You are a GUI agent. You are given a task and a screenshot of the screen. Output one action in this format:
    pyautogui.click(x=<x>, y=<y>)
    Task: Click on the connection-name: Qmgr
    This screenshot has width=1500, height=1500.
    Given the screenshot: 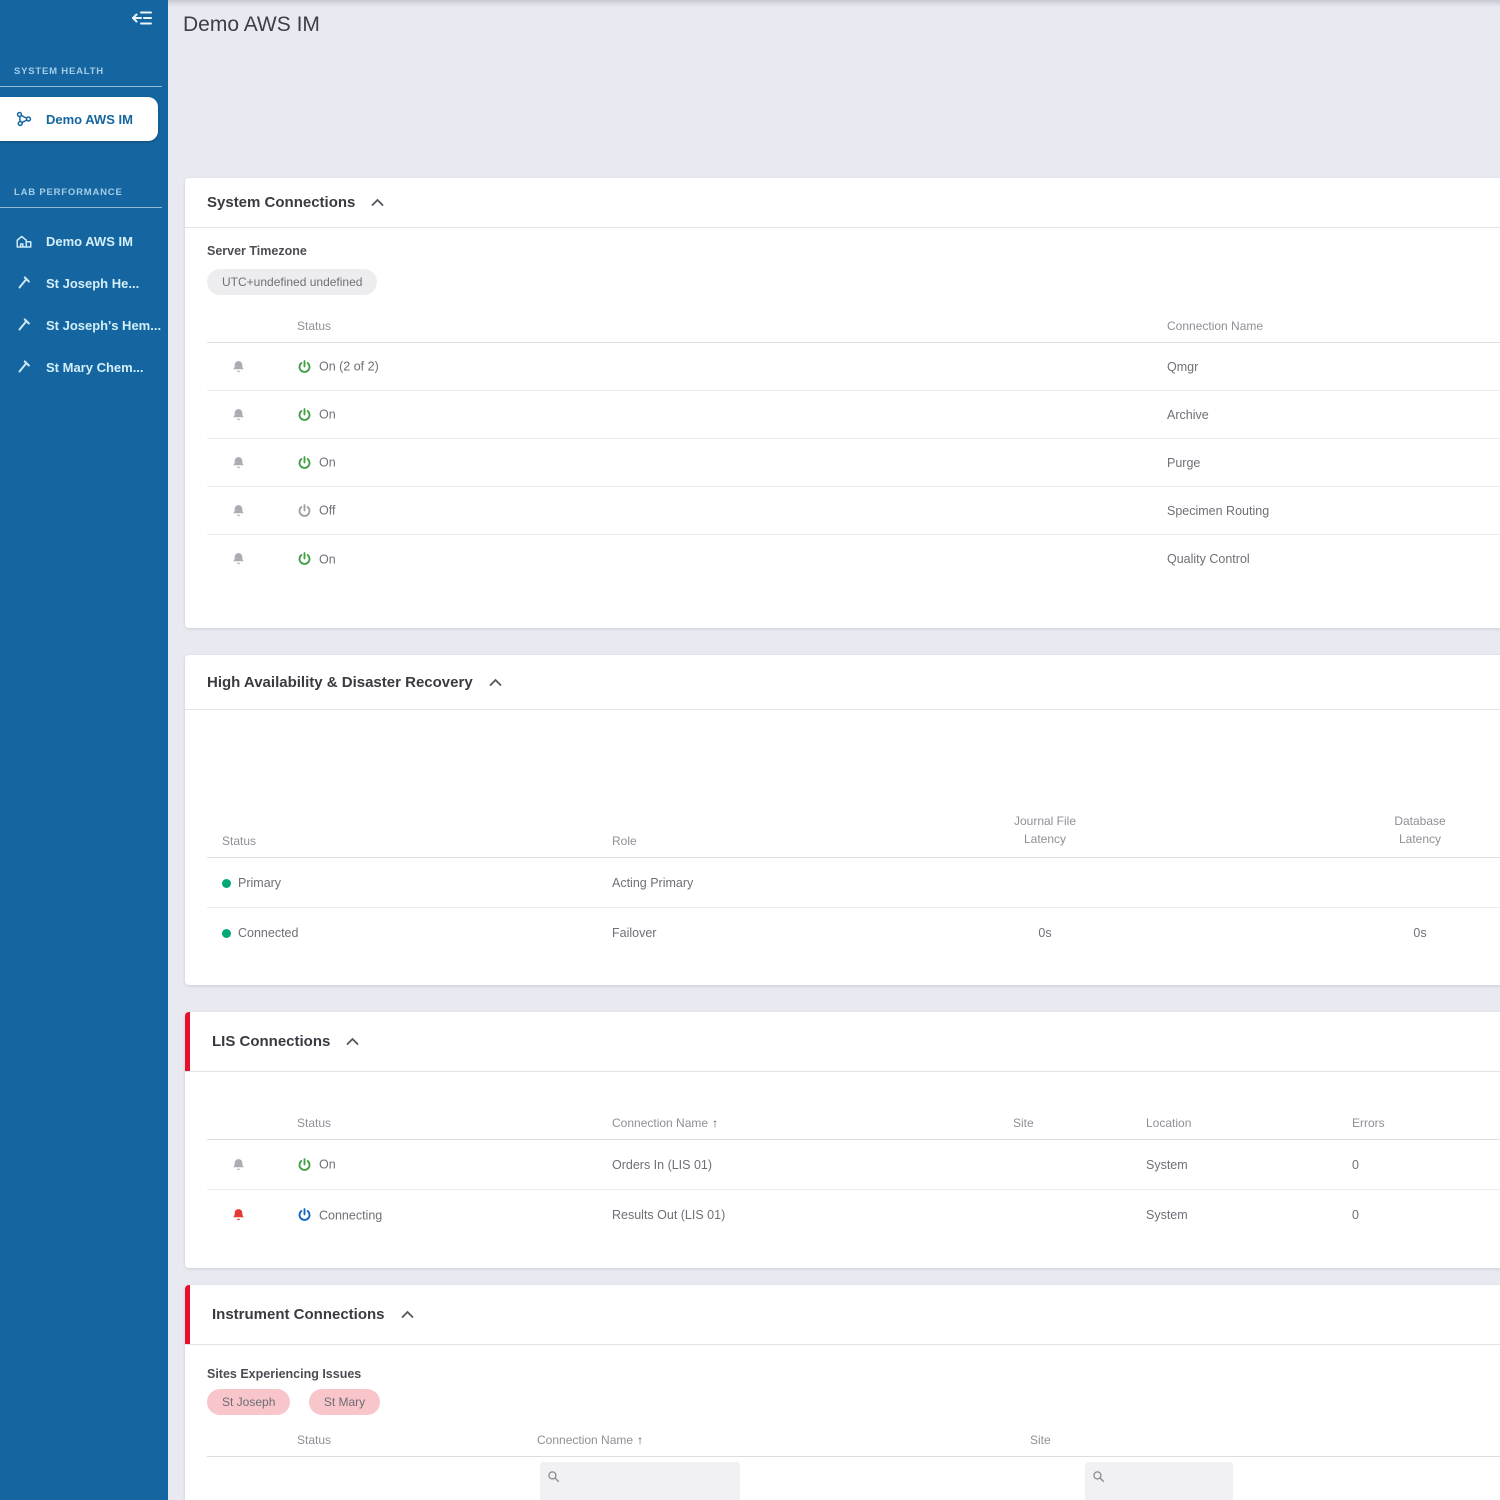 What is the action you would take?
    pyautogui.click(x=1183, y=366)
    